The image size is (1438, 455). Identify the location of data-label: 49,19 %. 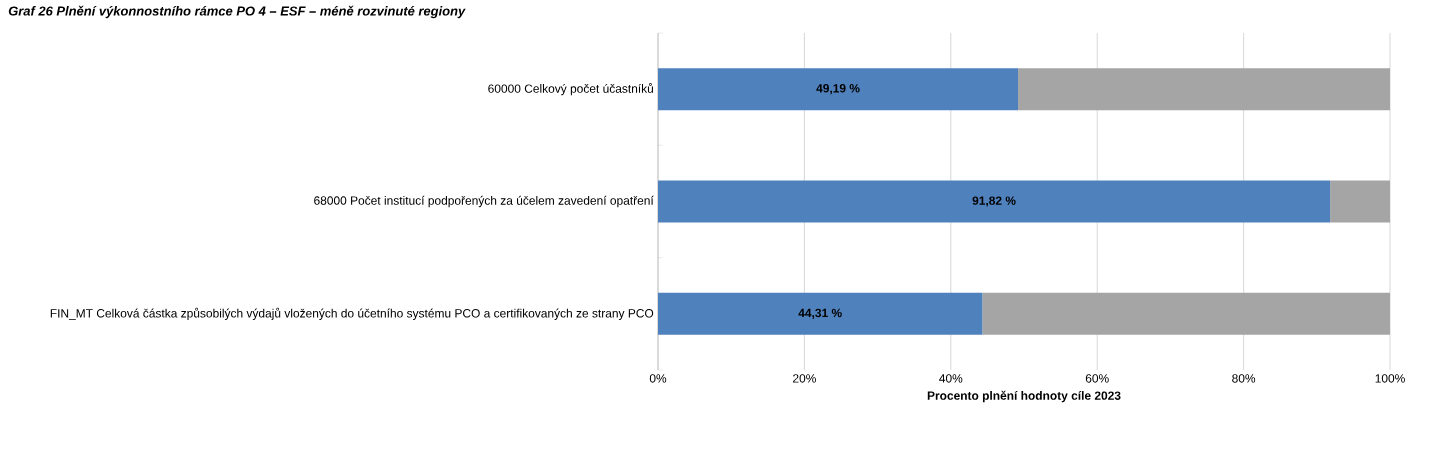
(838, 89).